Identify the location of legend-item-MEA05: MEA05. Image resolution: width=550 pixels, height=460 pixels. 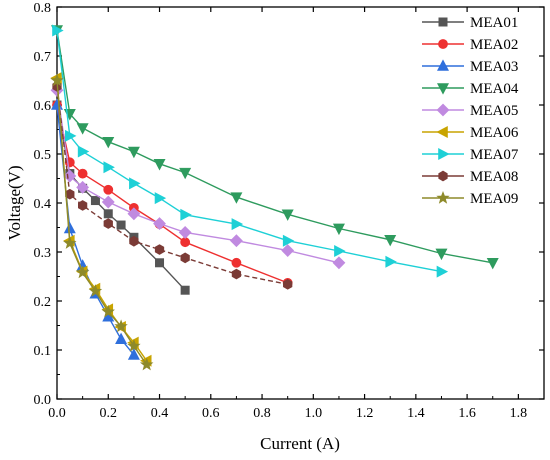
(470, 111).